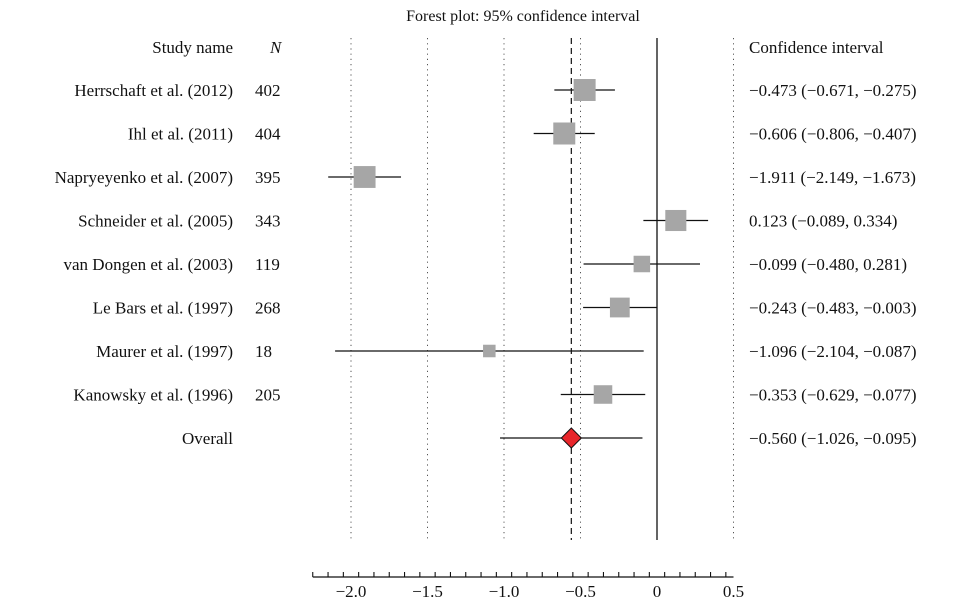  What do you see at coordinates (164, 351) in the screenshot?
I see `study-name: Maurer et al. (1997)` at bounding box center [164, 351].